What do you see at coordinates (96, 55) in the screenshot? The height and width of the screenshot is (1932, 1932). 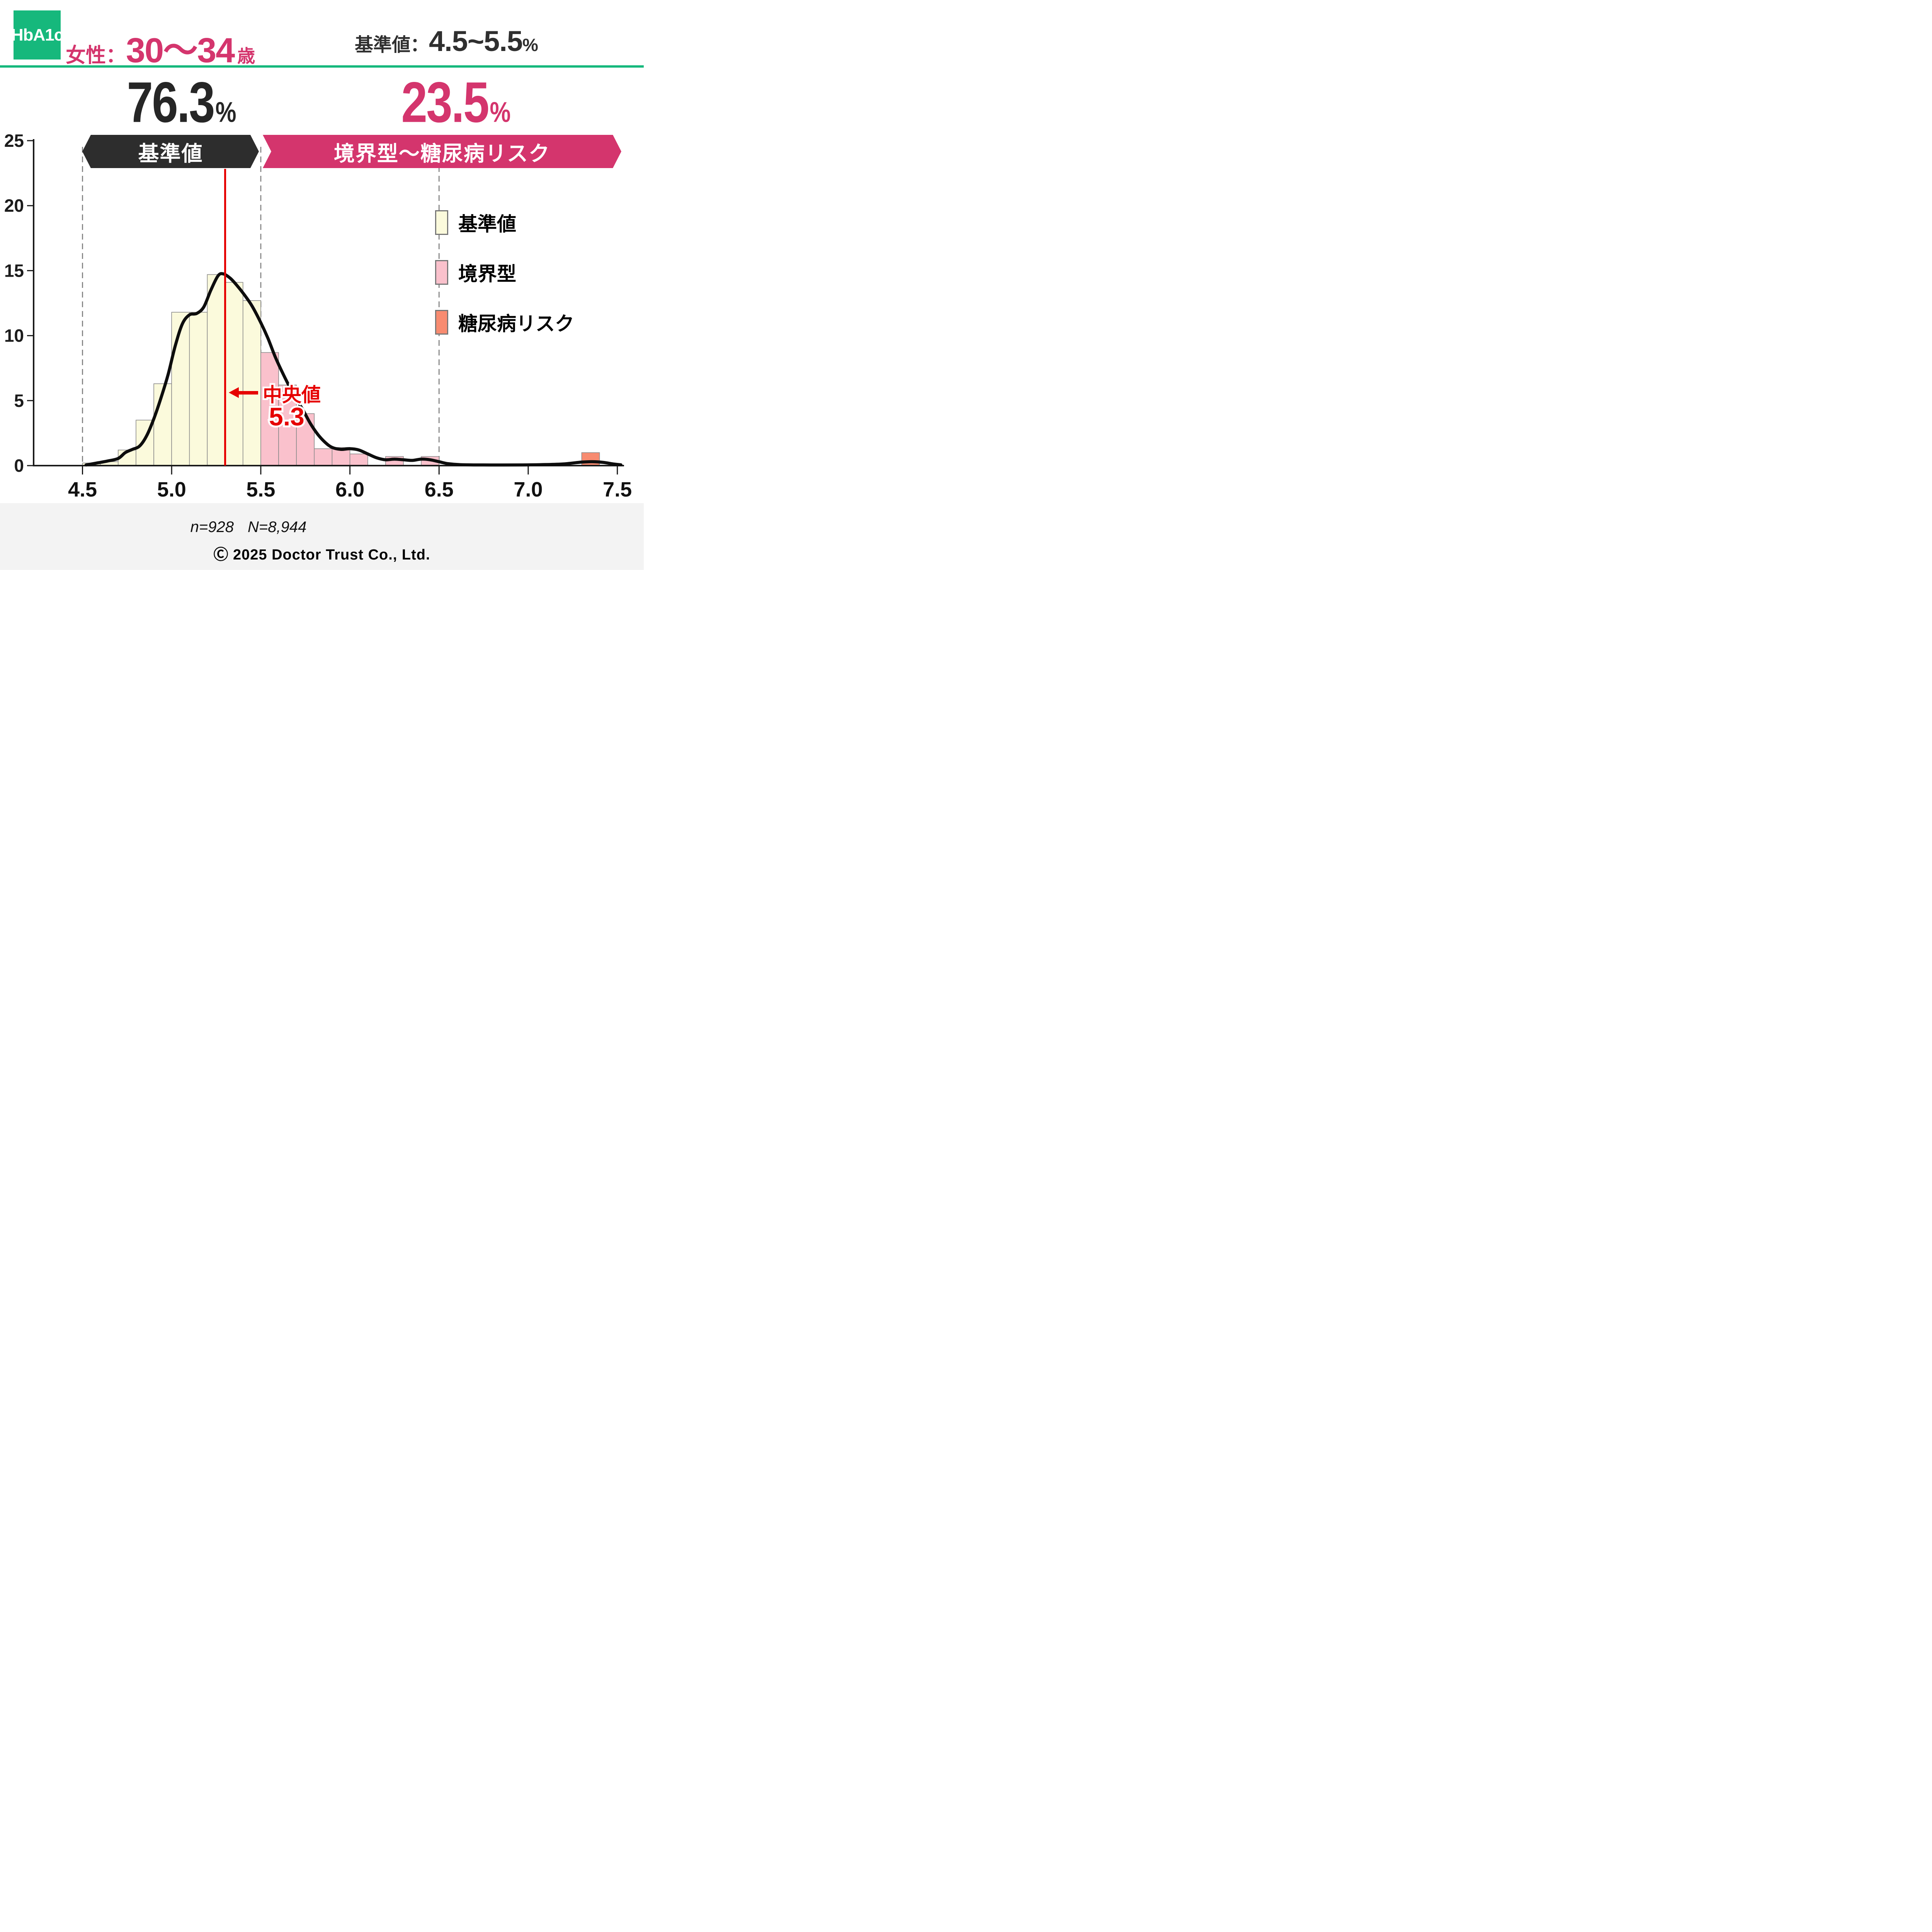 I see `segment-label: 女性：` at bounding box center [96, 55].